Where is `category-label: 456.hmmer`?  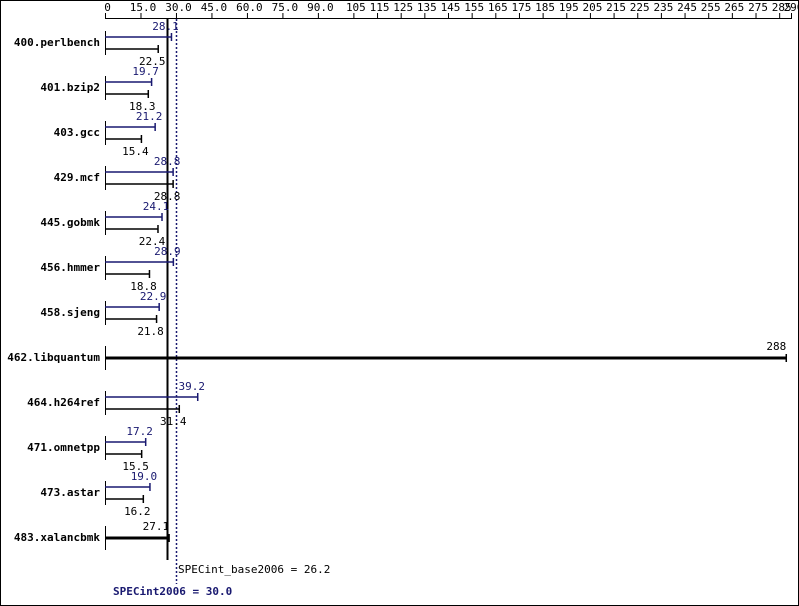 category-label: 456.hmmer is located at coordinates (70, 267).